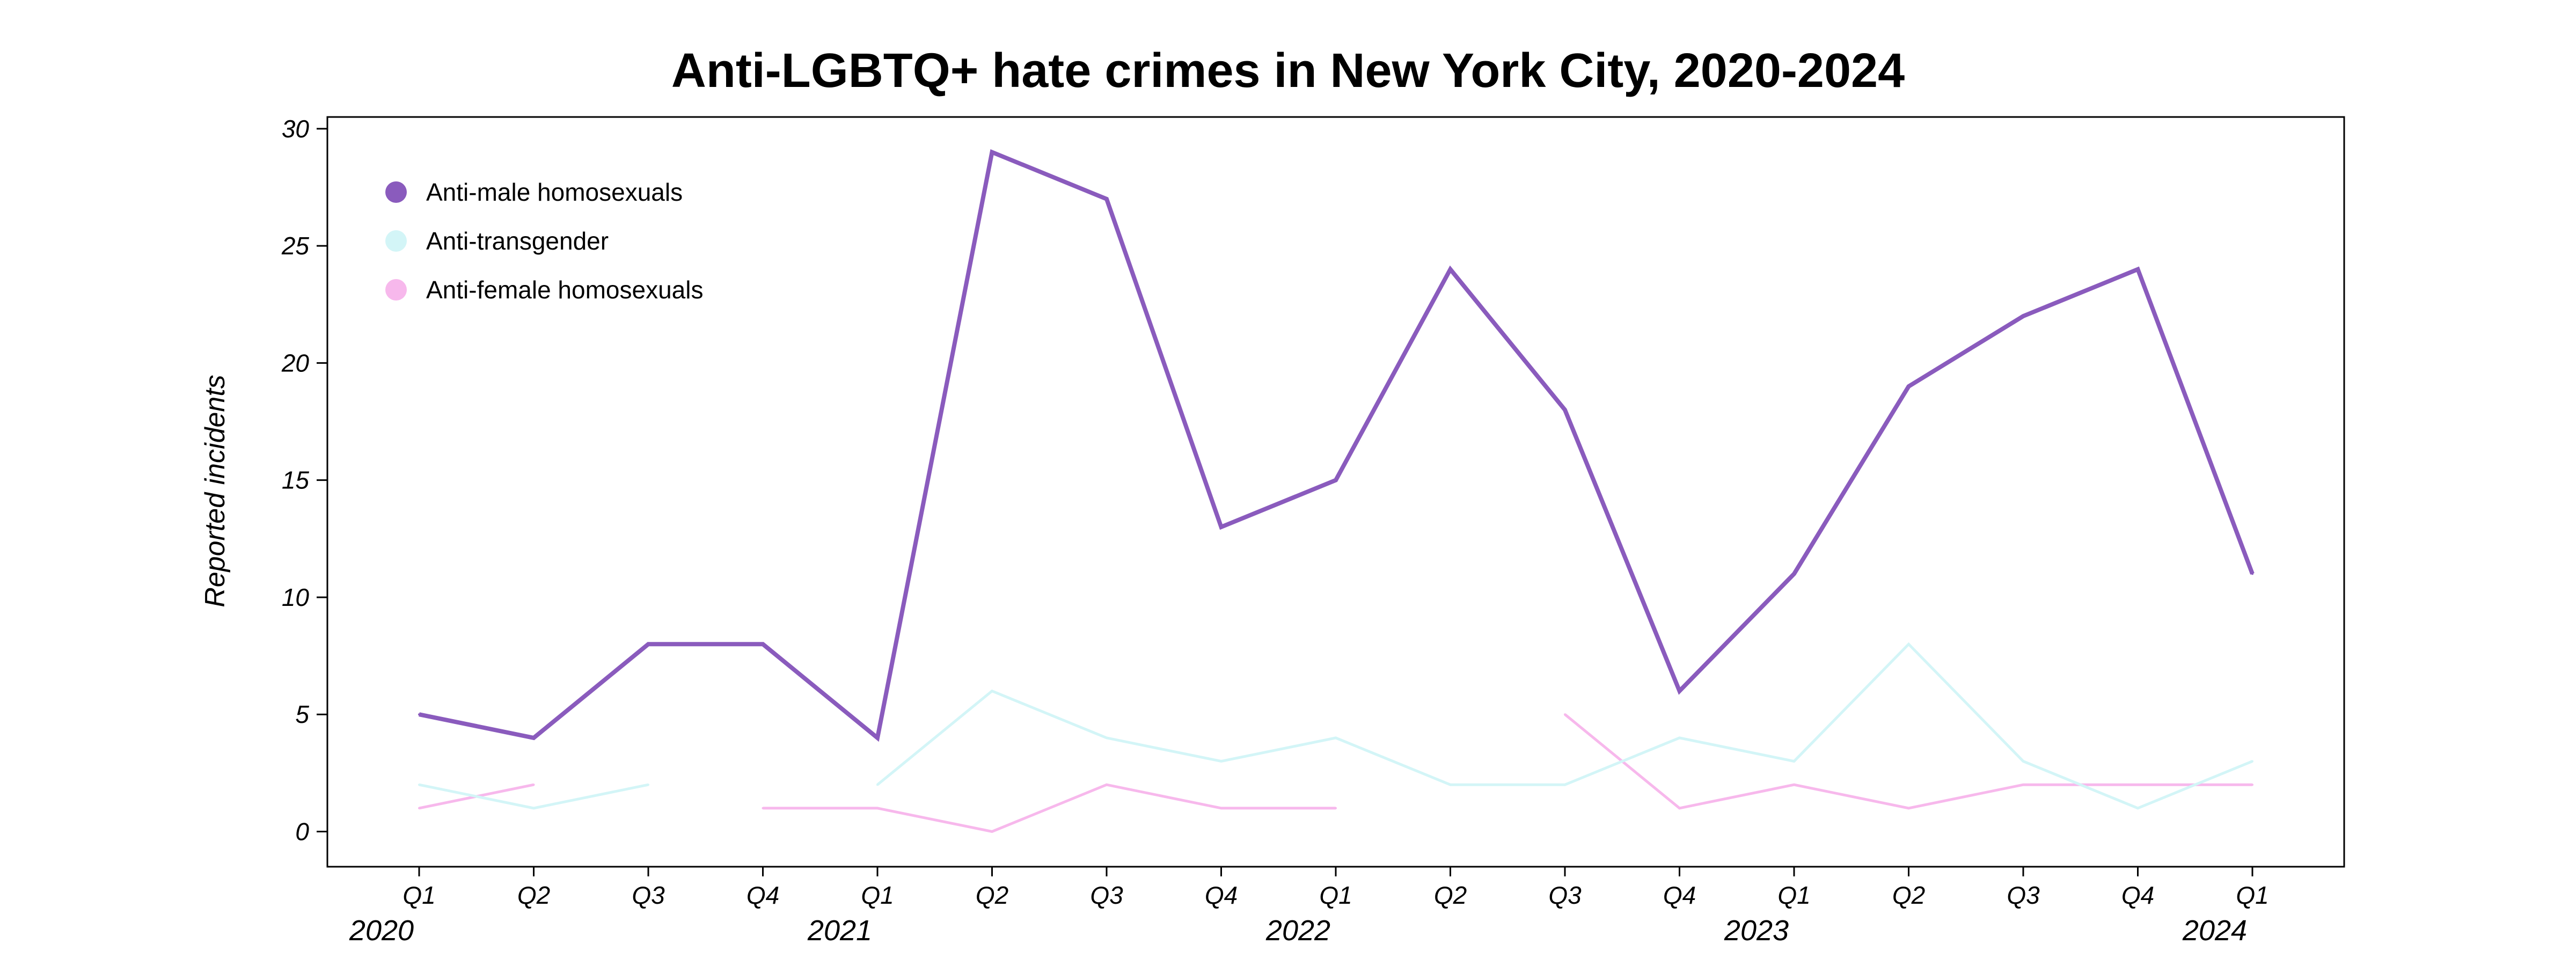 The width and height of the screenshot is (2576, 966). What do you see at coordinates (1756, 930) in the screenshot?
I see `year-label: 2023` at bounding box center [1756, 930].